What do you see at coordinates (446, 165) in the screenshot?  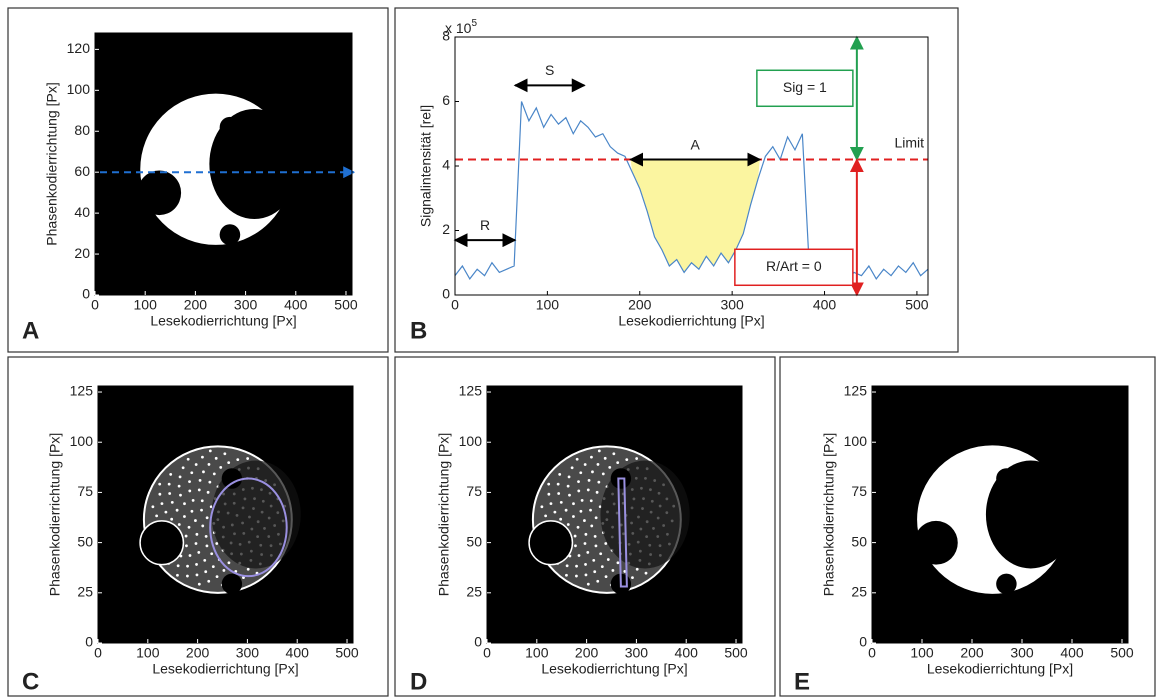 I see `y-tick-label: 4` at bounding box center [446, 165].